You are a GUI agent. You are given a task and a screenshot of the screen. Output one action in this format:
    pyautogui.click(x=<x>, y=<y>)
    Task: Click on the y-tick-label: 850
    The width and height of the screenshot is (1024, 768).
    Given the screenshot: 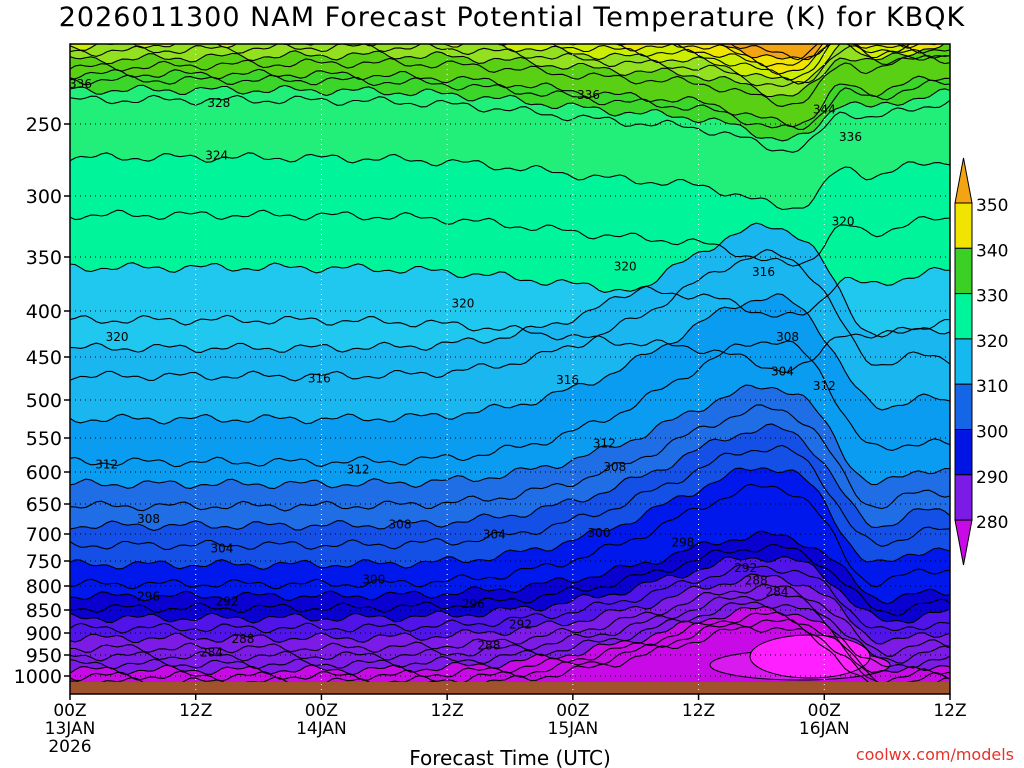 What is the action you would take?
    pyautogui.click(x=44, y=611)
    